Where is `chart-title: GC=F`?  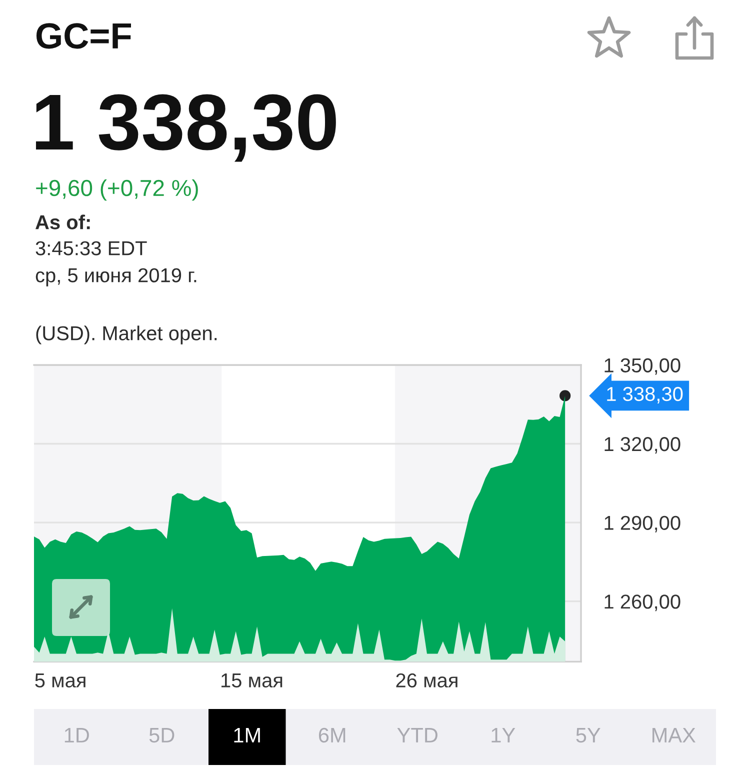 chart-title: GC=F is located at coordinates (83, 36).